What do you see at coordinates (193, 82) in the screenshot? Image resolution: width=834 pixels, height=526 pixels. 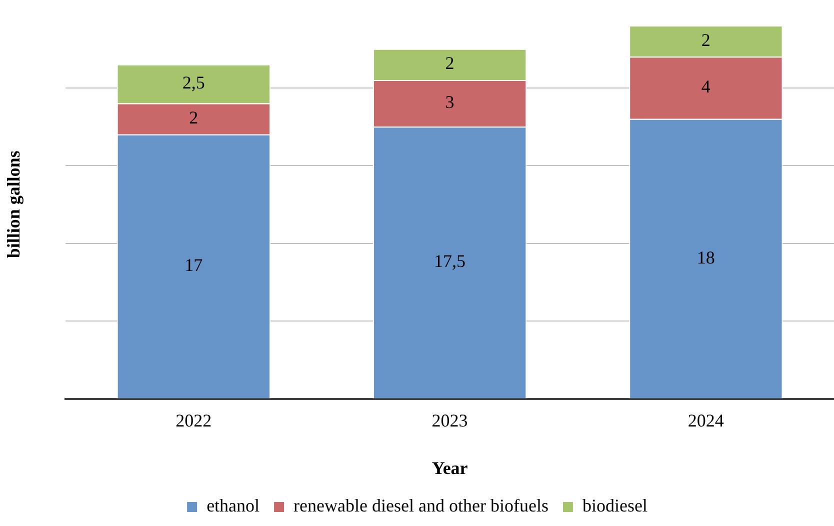 I see `data-label: 2,5` at bounding box center [193, 82].